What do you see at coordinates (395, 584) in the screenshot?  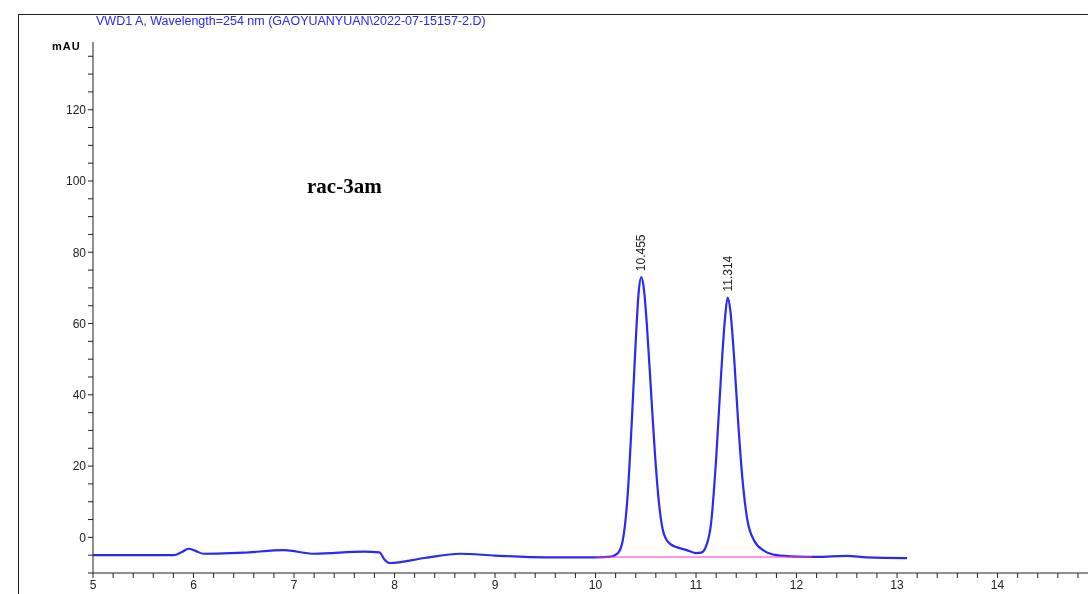 I see `x-tick-label: 8` at bounding box center [395, 584].